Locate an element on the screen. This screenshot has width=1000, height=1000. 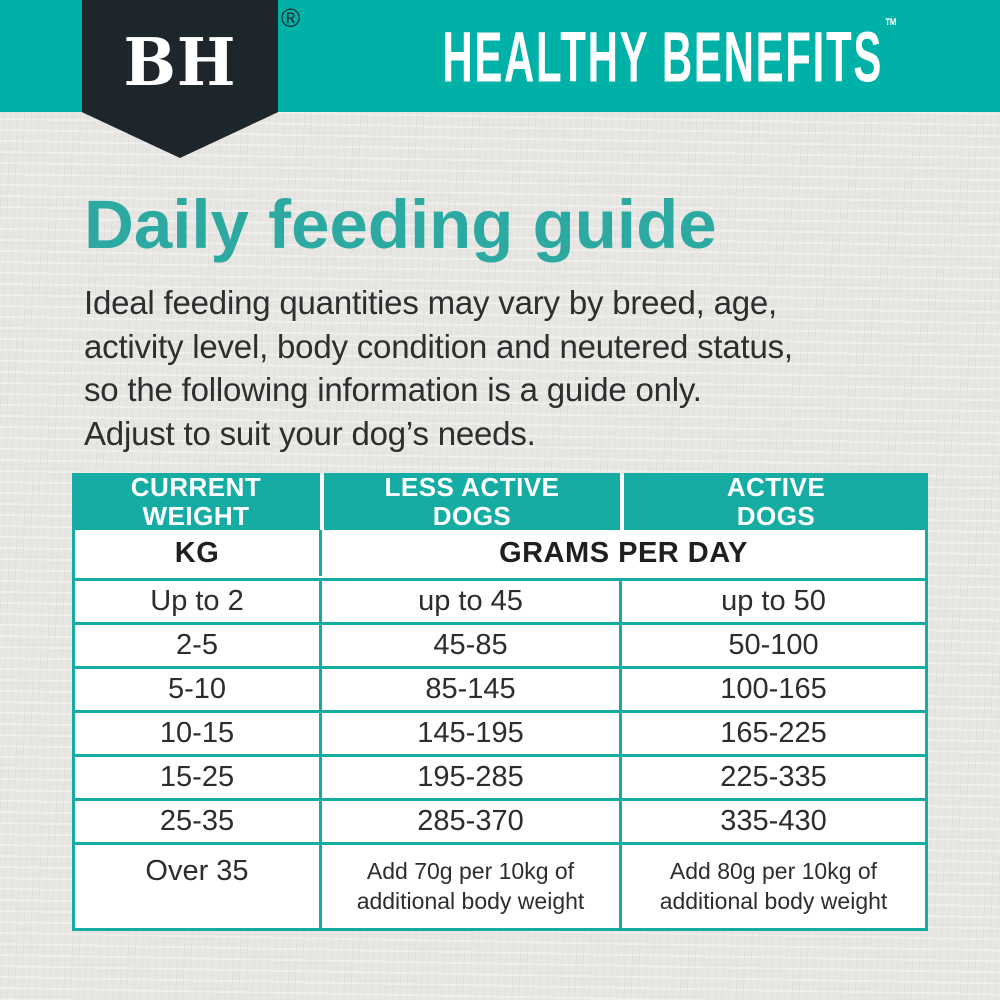
col-header-less-active-dogs: LESS ACTIVE DOGS is located at coordinates (472, 501).